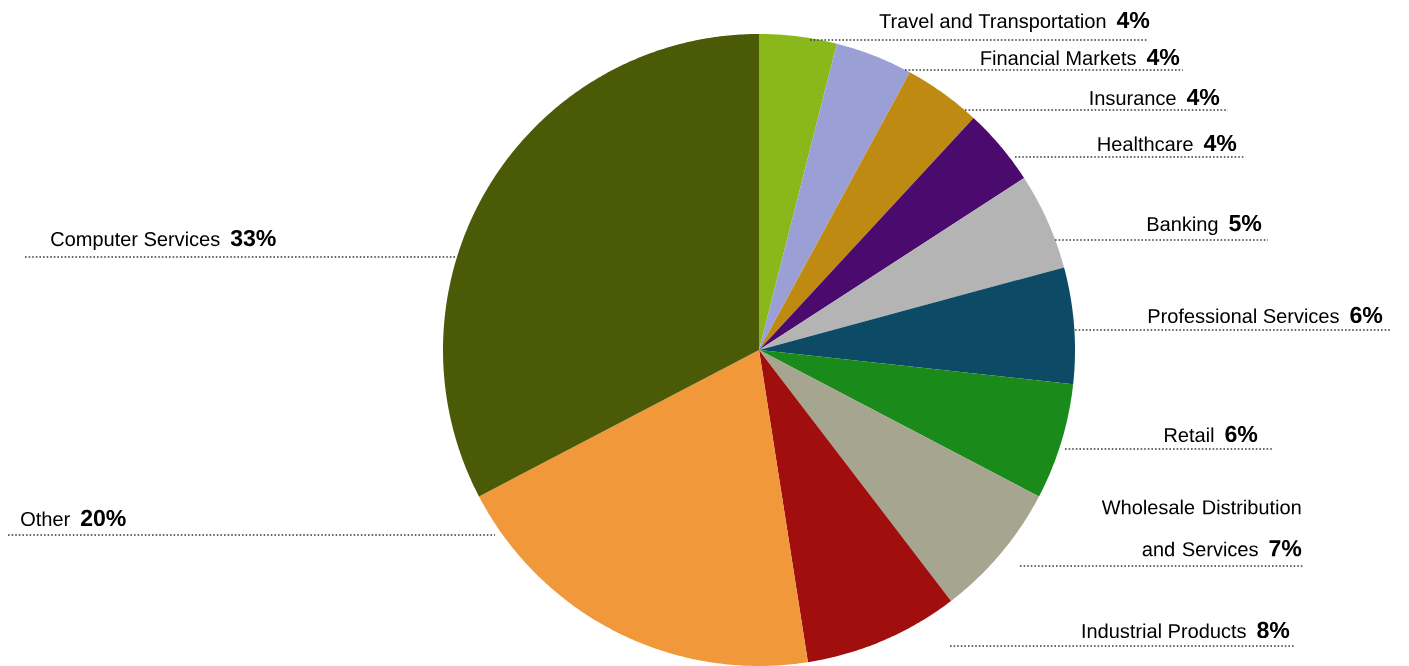  I want to click on category-label: and Services, so click(1200, 549).